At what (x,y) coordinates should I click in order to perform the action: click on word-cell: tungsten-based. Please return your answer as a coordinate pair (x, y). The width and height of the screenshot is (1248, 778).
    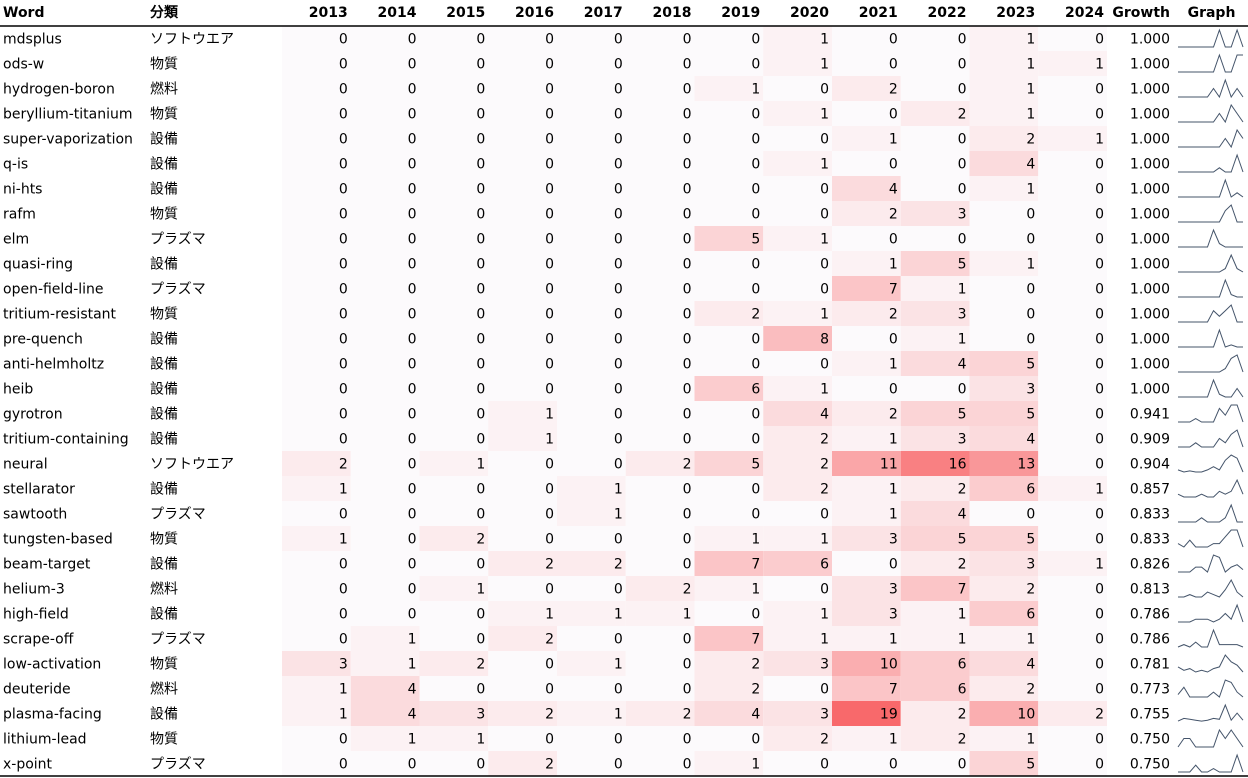
    Looking at the image, I should click on (58, 540).